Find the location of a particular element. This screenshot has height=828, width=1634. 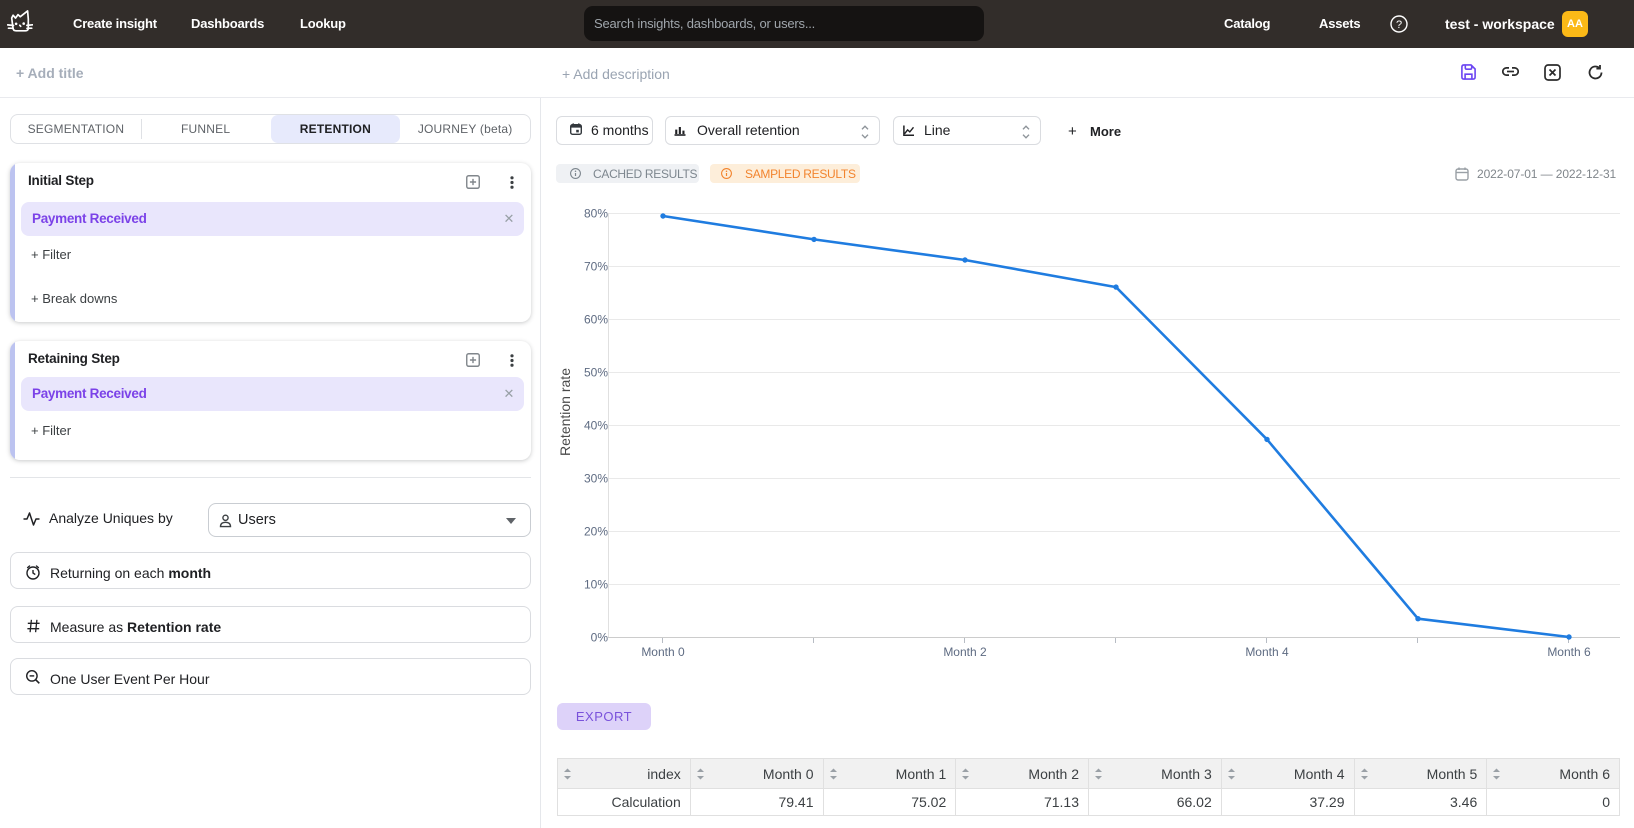

svg-text: 0% is located at coordinates (600, 638).